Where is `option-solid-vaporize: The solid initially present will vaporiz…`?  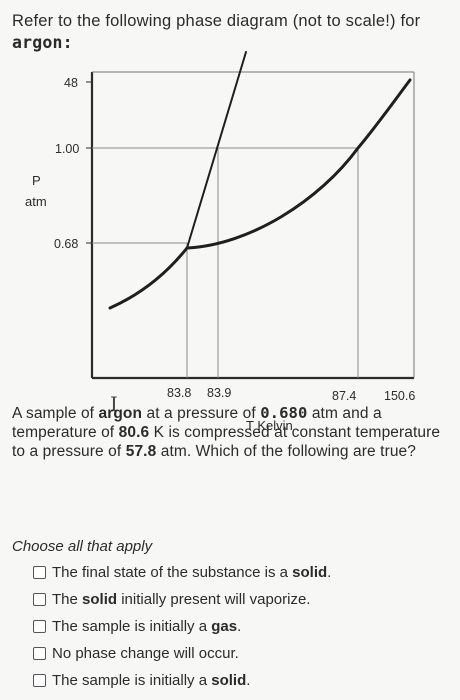 option-solid-vaporize: The solid initially present will vaporiz… is located at coordinates (243, 599).